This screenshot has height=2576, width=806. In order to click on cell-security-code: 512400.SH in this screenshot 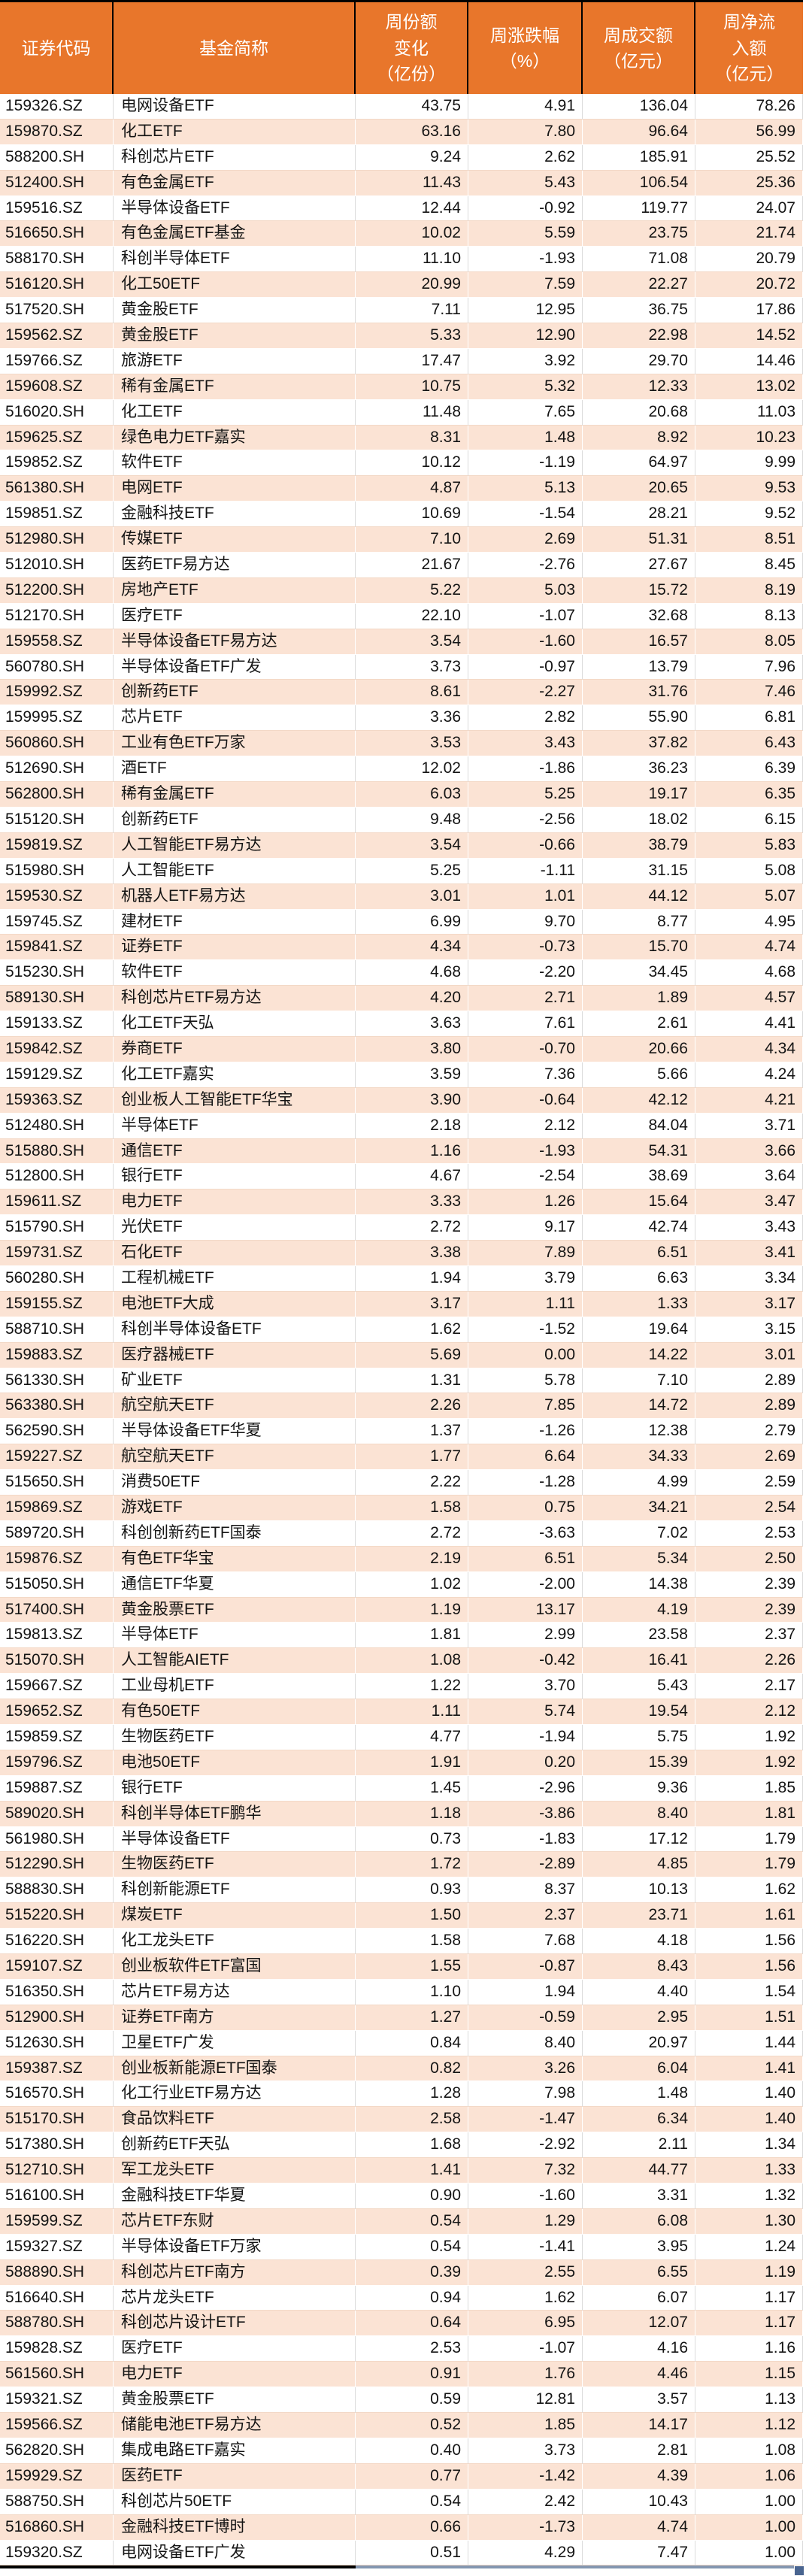, I will do `click(57, 183)`.